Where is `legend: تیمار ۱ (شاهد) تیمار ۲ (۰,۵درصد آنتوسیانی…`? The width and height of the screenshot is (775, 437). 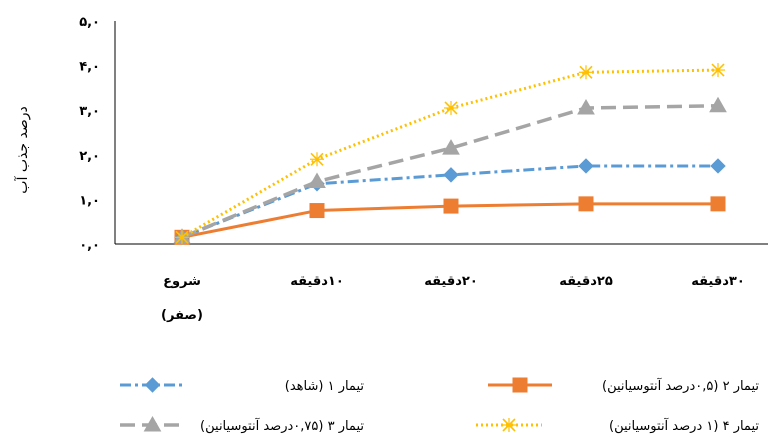
legend: تیمار ۱ (شاهد) تیمار ۲ (۰,۵درصد آنتوسیانی… is located at coordinates (439, 405).